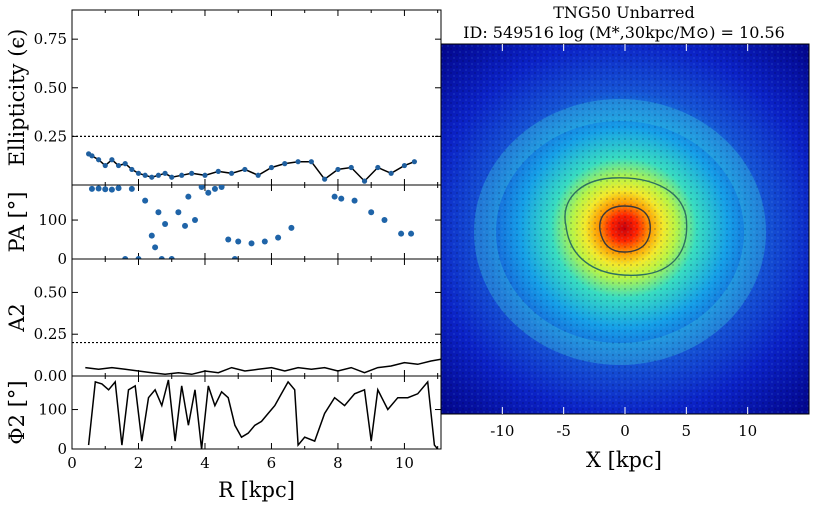  What do you see at coordinates (624, 32) in the screenshot?
I see `title-line2: ID: 549516 log (M*,30kpc/M⊙) = 10.56` at bounding box center [624, 32].